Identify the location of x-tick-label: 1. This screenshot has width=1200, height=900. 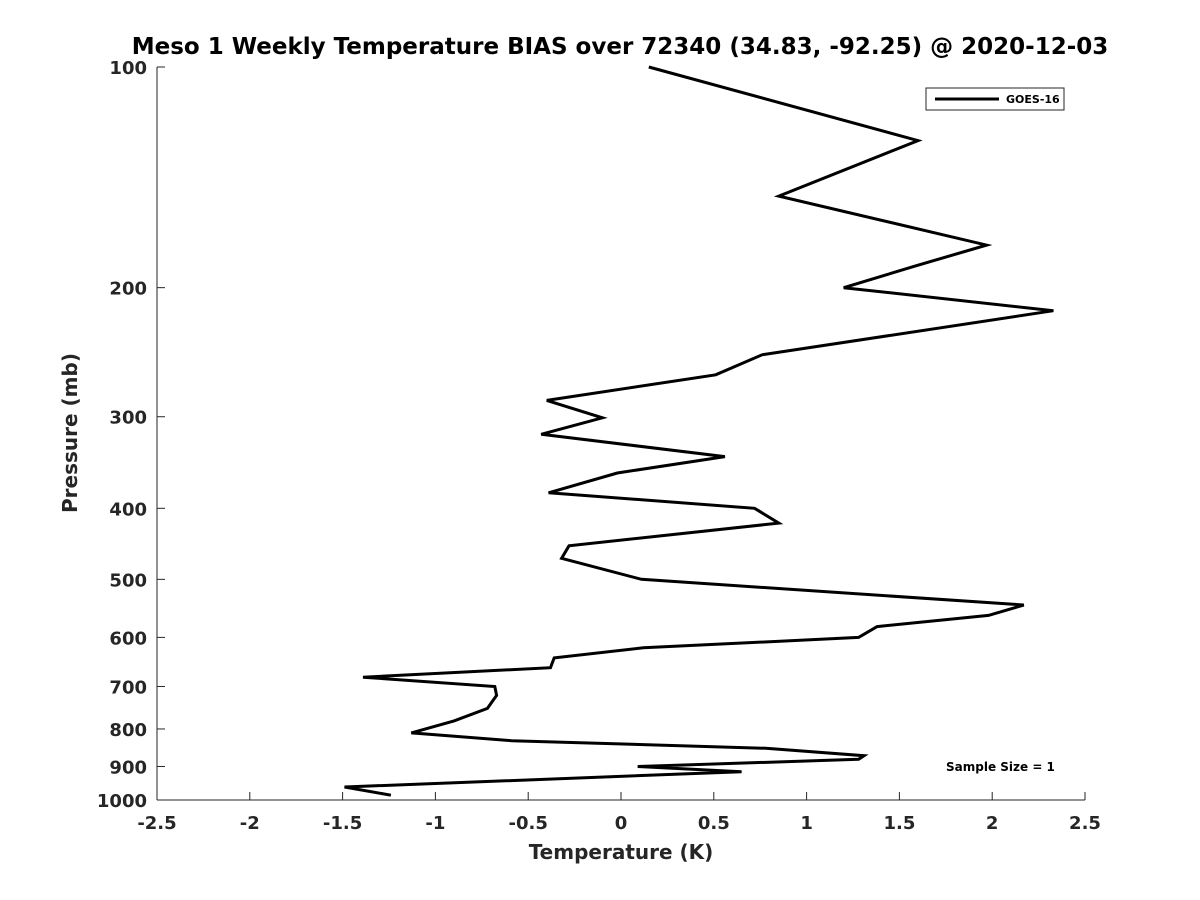
(806, 823).